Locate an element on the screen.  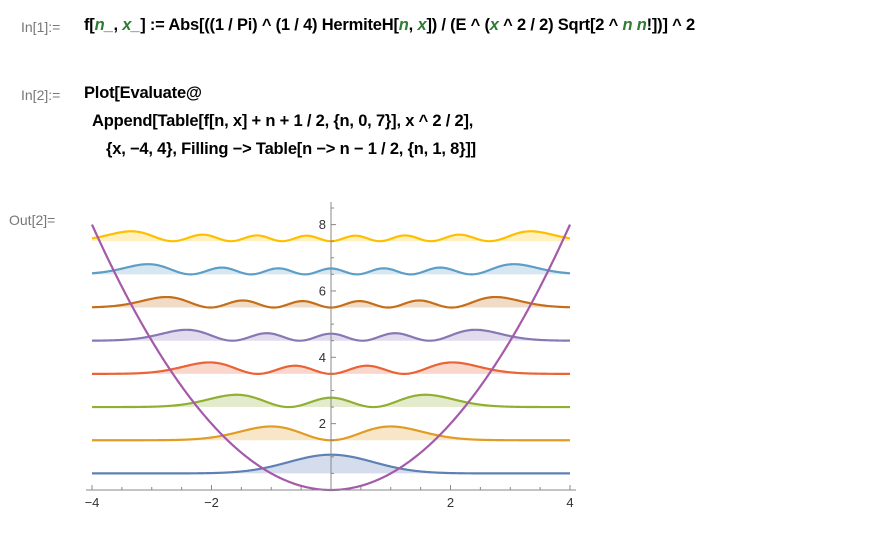
code-token: ] := Abs[((1 / Pi) ^ (1 / 4) HermiteH[ is located at coordinates (269, 25).